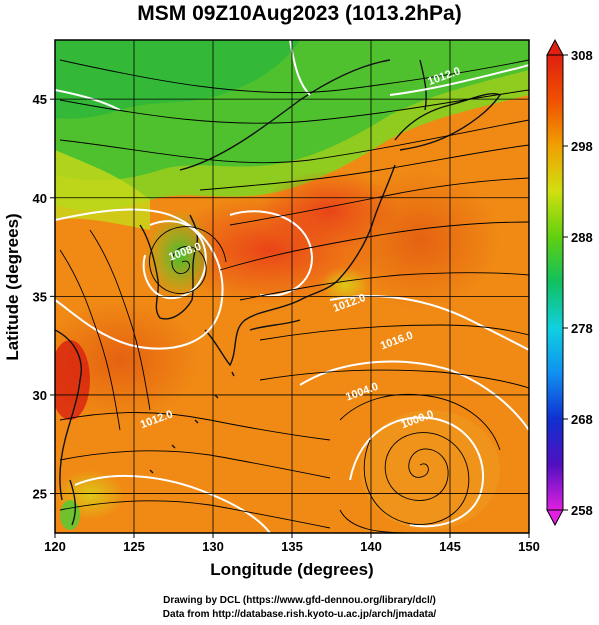  What do you see at coordinates (40, 198) in the screenshot?
I see `y-tick-label: 40` at bounding box center [40, 198].